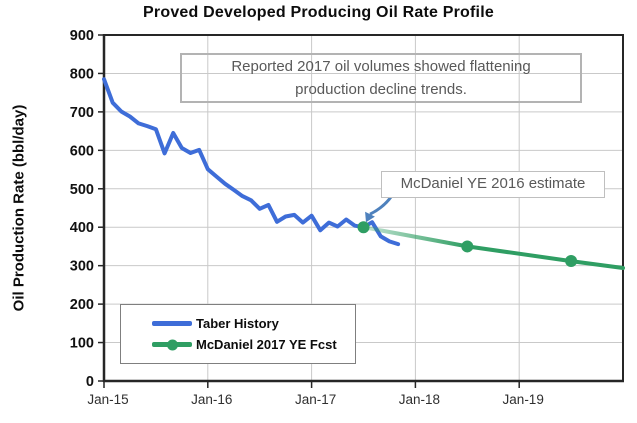 This screenshot has width=637, height=423. I want to click on legend-item-mcdaniel-fcst: McDaniel 2017 YE Fcst, so click(238, 344).